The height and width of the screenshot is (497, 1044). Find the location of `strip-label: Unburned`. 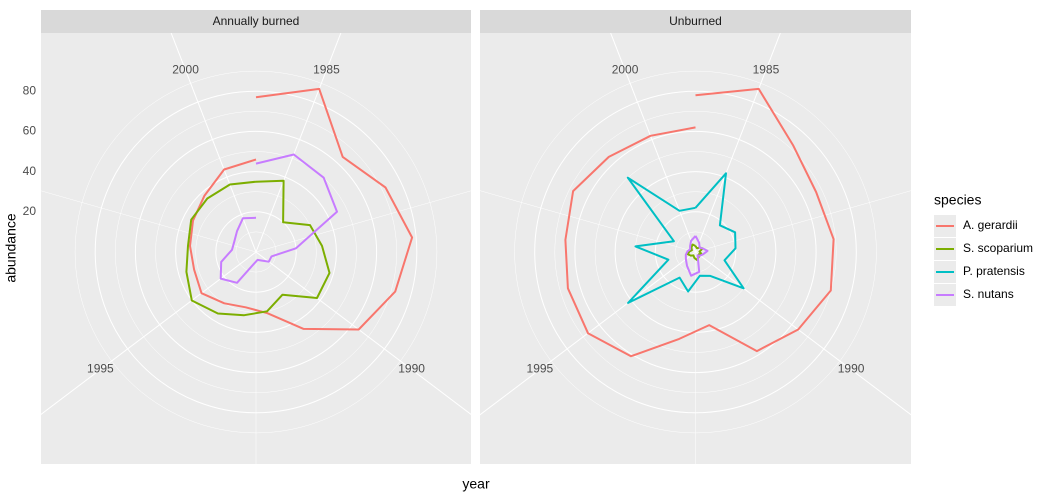

strip-label: Unburned is located at coordinates (695, 21).